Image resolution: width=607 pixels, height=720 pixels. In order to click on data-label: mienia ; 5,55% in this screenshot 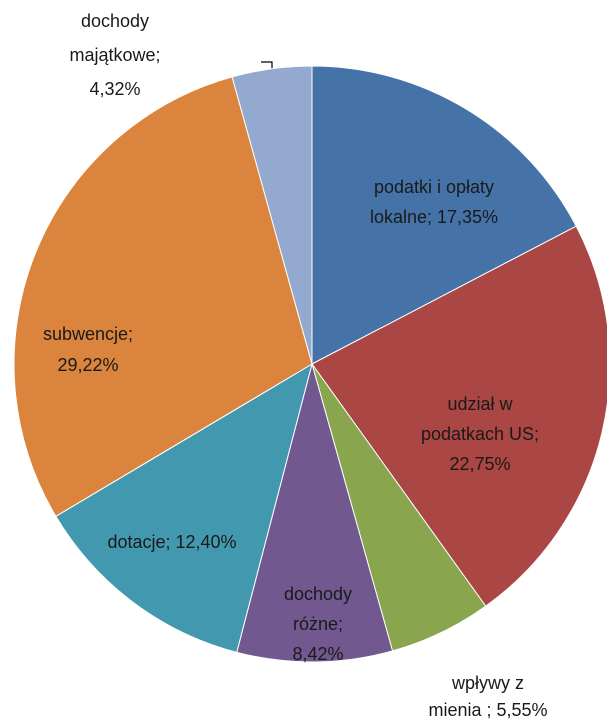, I will do `click(487, 710)`.